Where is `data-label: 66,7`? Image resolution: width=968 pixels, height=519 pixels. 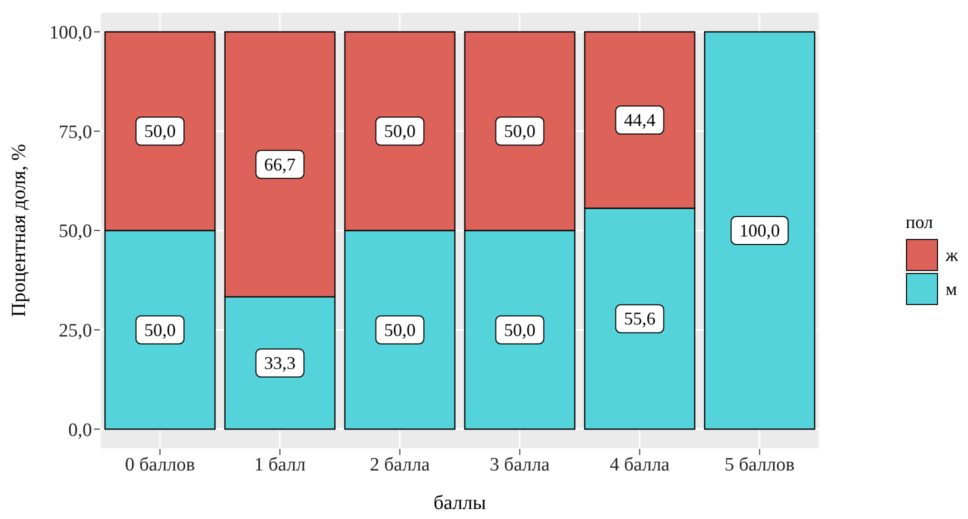
data-label: 66,7 is located at coordinates (280, 164).